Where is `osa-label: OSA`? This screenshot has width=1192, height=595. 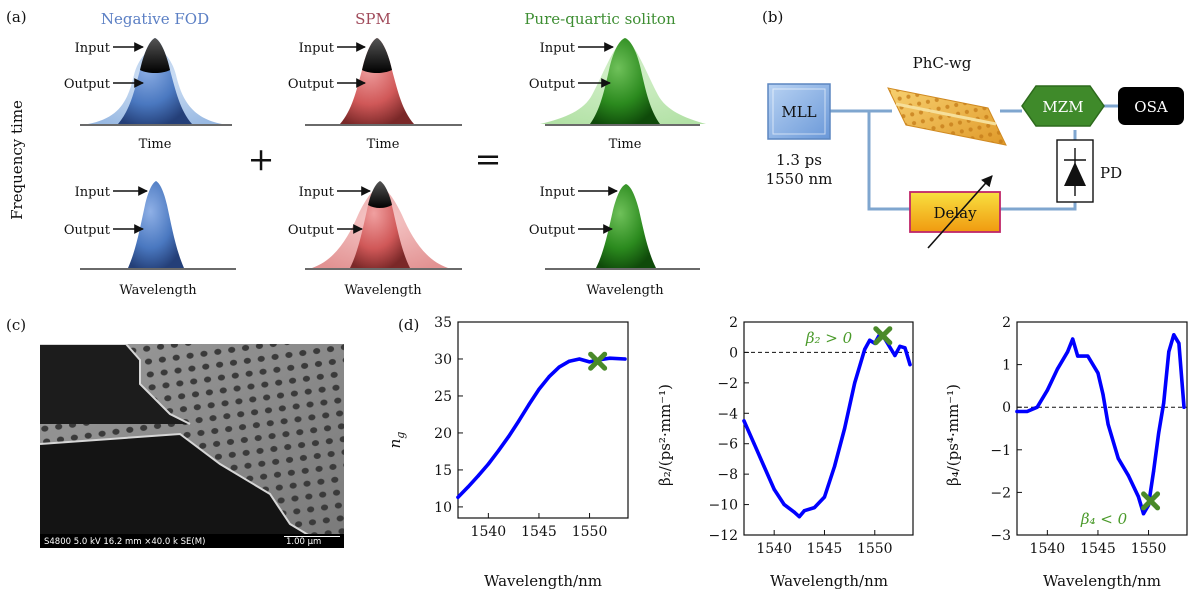 osa-label: OSA is located at coordinates (1151, 107).